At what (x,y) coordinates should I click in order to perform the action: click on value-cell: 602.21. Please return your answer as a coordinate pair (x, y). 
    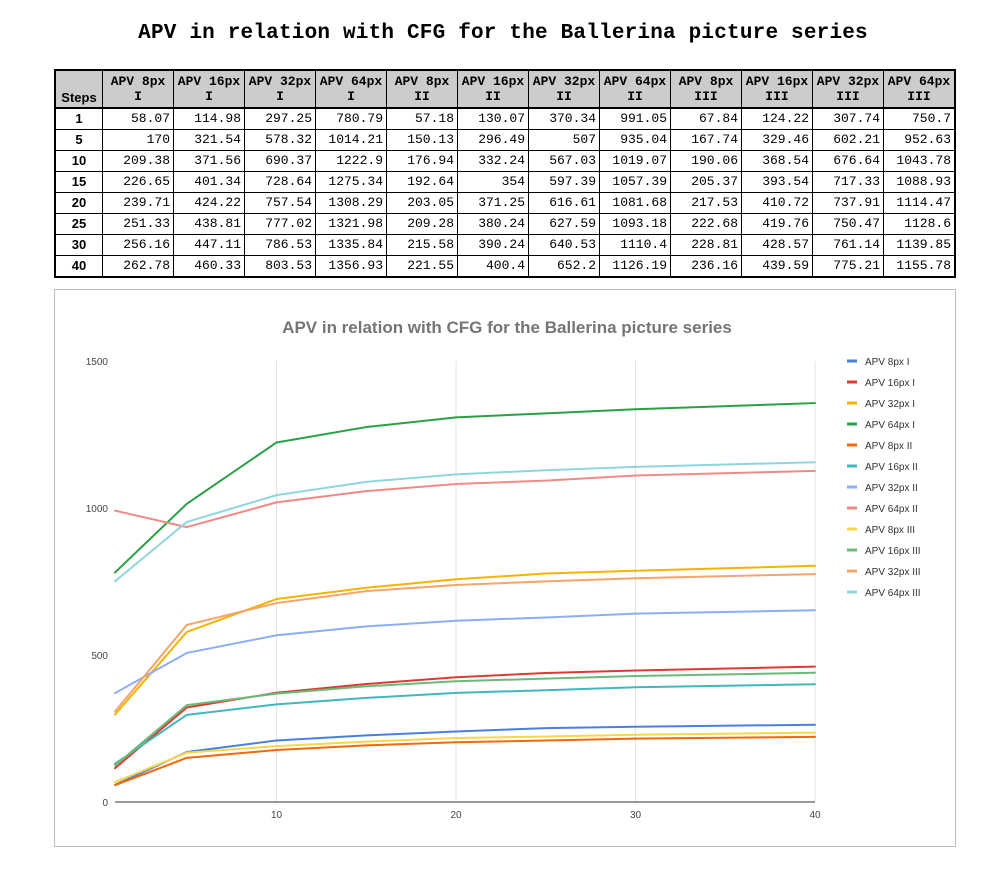
    Looking at the image, I should click on (848, 140).